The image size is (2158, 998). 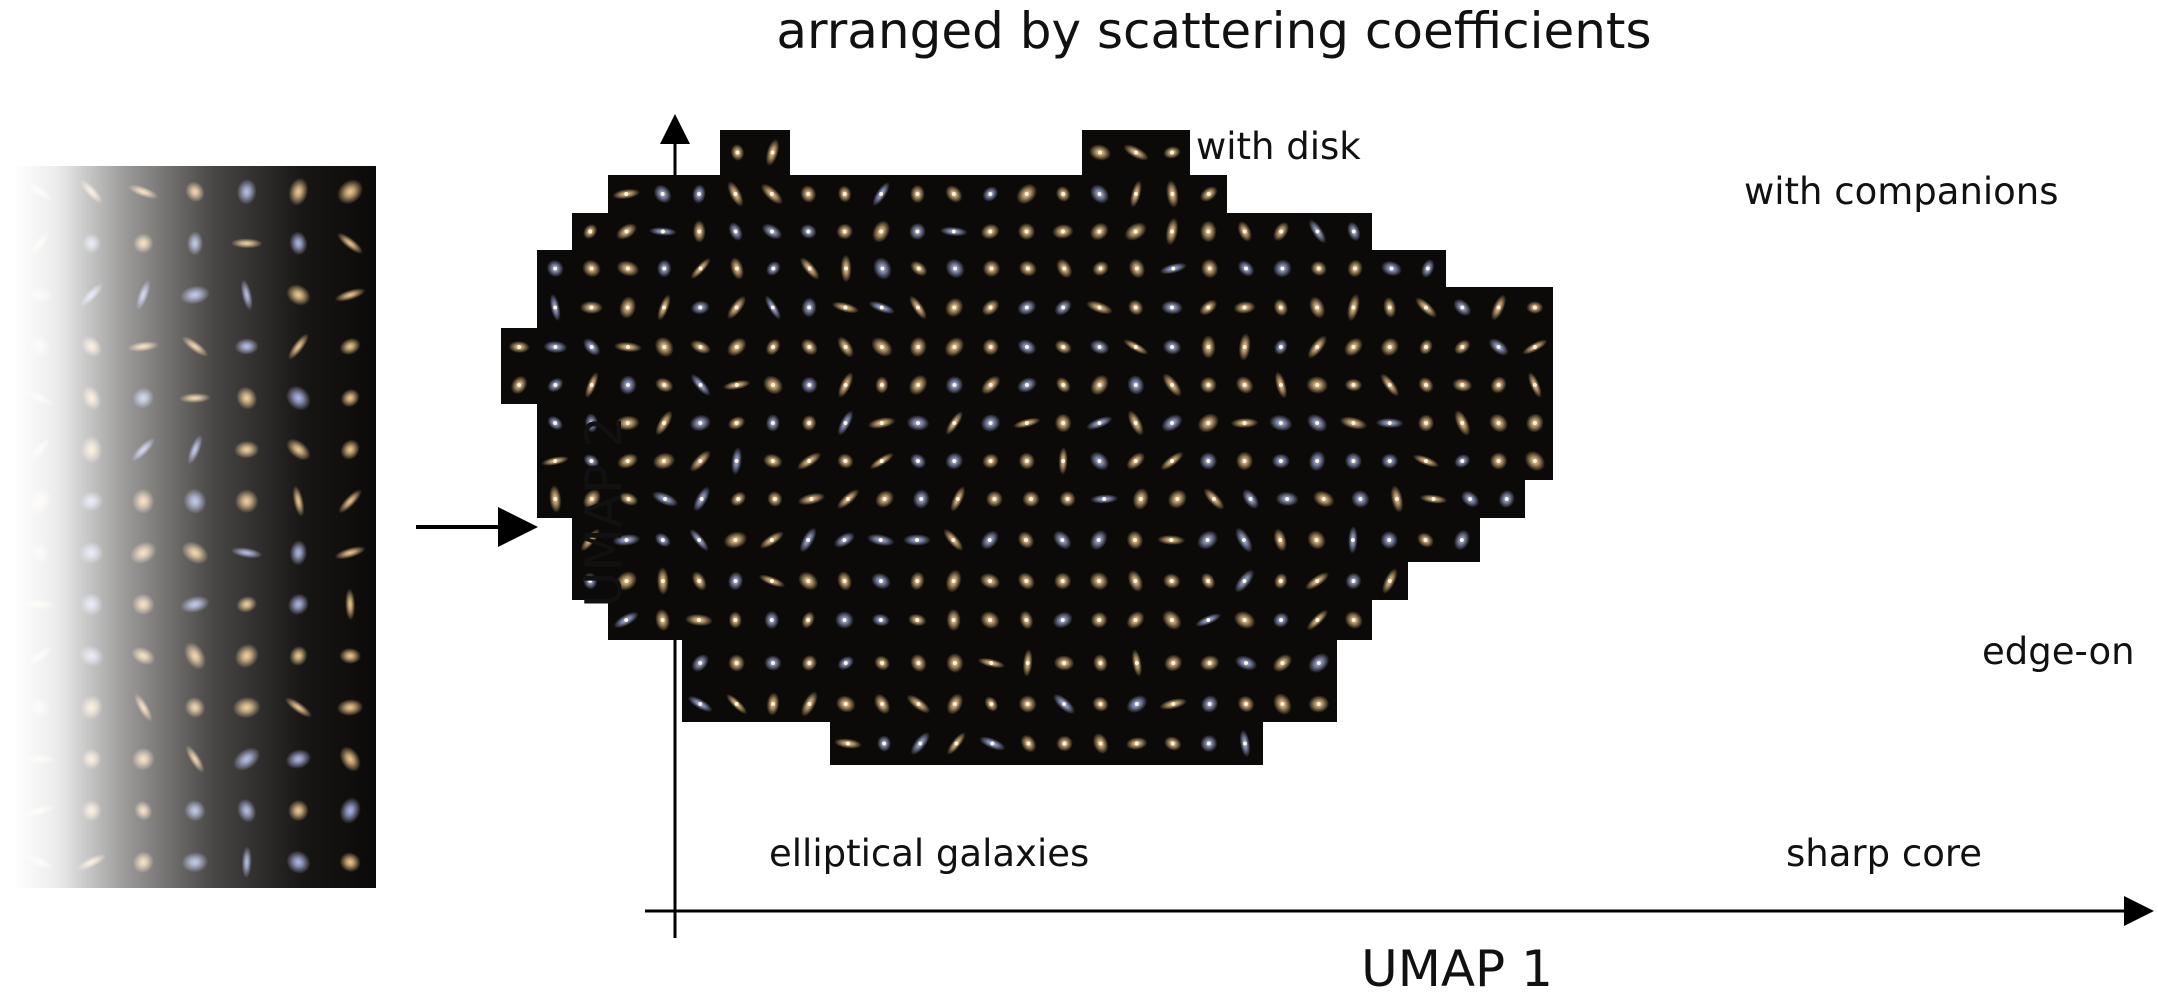 What do you see at coordinates (1214, 31) in the screenshot?
I see `figure-title: arranged by scattering coefficients` at bounding box center [1214, 31].